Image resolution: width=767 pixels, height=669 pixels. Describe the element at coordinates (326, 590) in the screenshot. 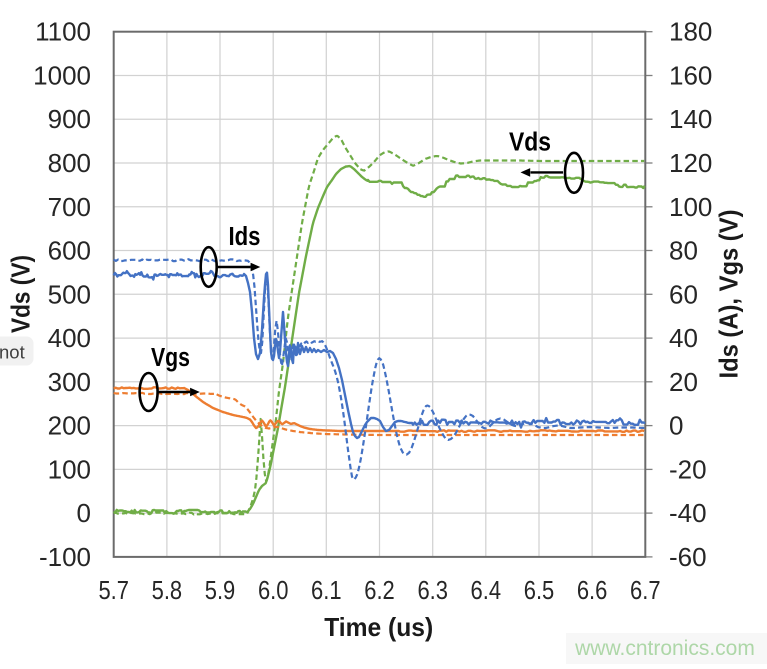

I see `svg-text: 6.1` at that location.